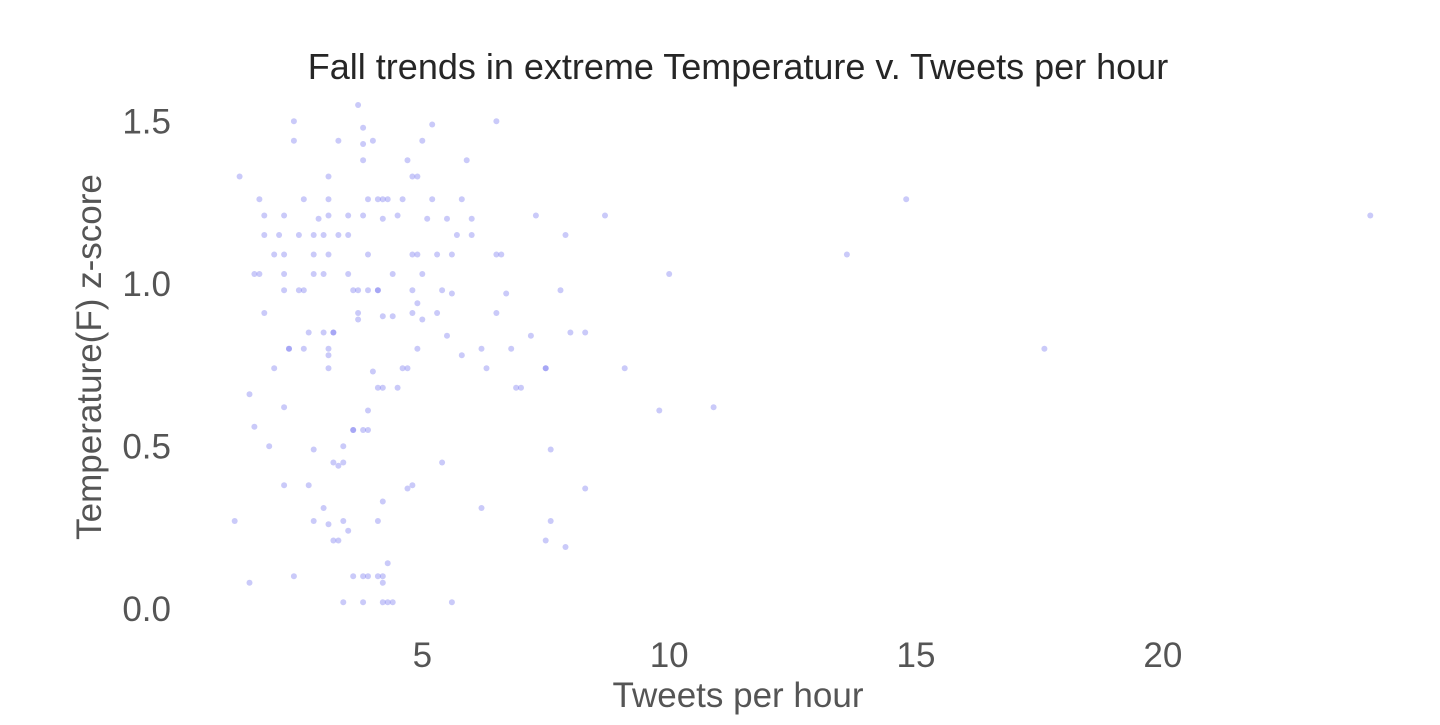 The height and width of the screenshot is (725, 1440). Describe the element at coordinates (1162, 655) in the screenshot. I see `x-tick-label: 20` at that location.